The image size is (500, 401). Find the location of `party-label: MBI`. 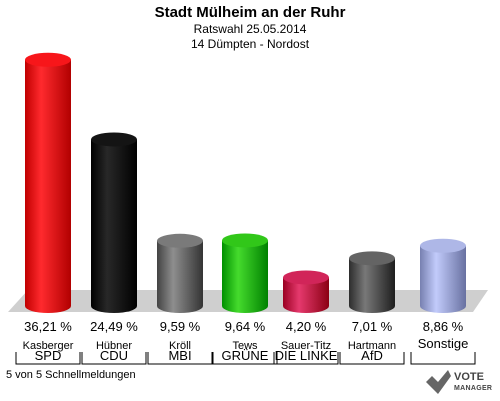

party-label: MBI is located at coordinates (179, 355).